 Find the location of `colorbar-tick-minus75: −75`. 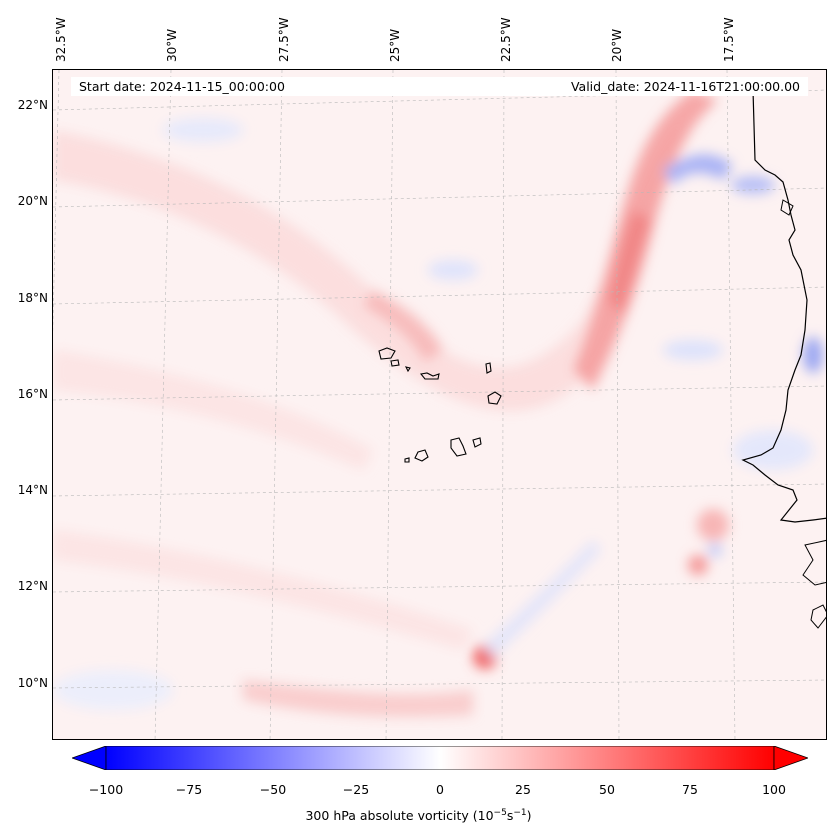

colorbar-tick-minus75: −75 is located at coordinates (189, 789).